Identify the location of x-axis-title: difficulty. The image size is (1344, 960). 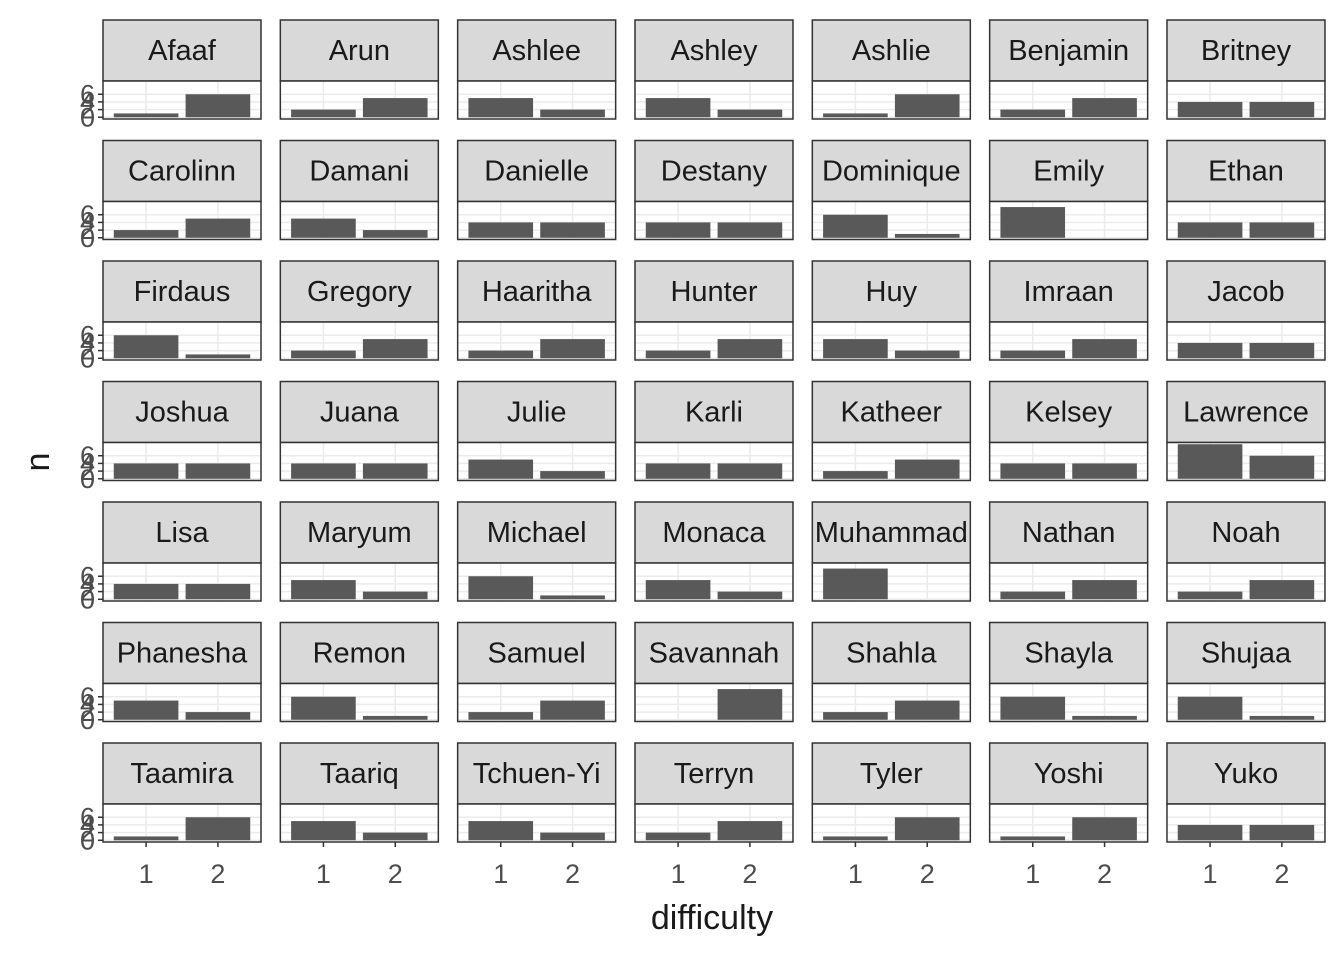
(712, 918).